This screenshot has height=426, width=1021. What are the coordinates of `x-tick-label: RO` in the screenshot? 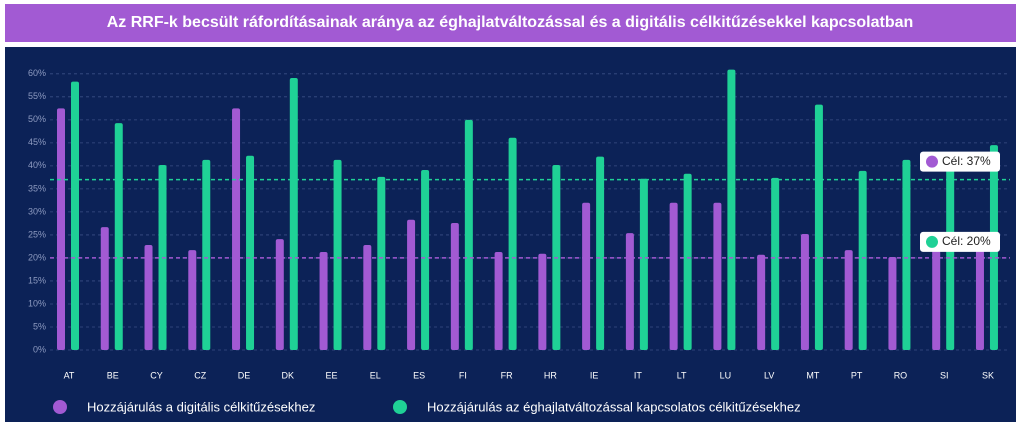 It's located at (901, 375).